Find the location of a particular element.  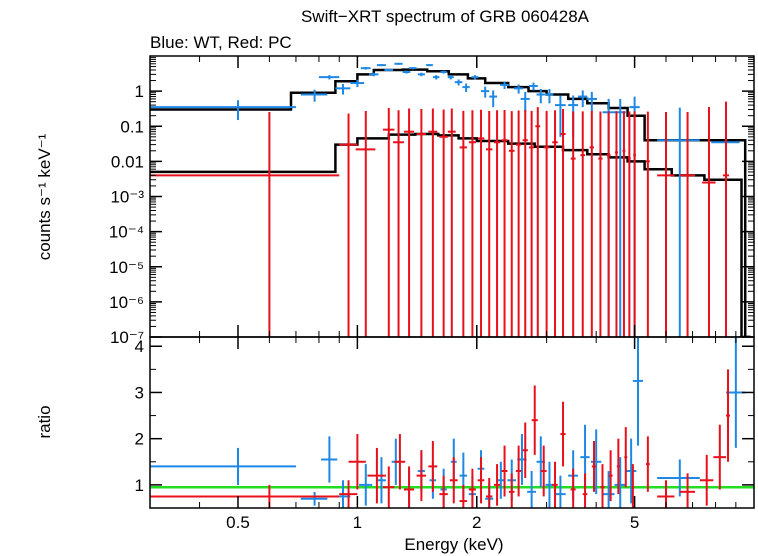

y-tick-label: 10⁻³ is located at coordinates (127, 197).